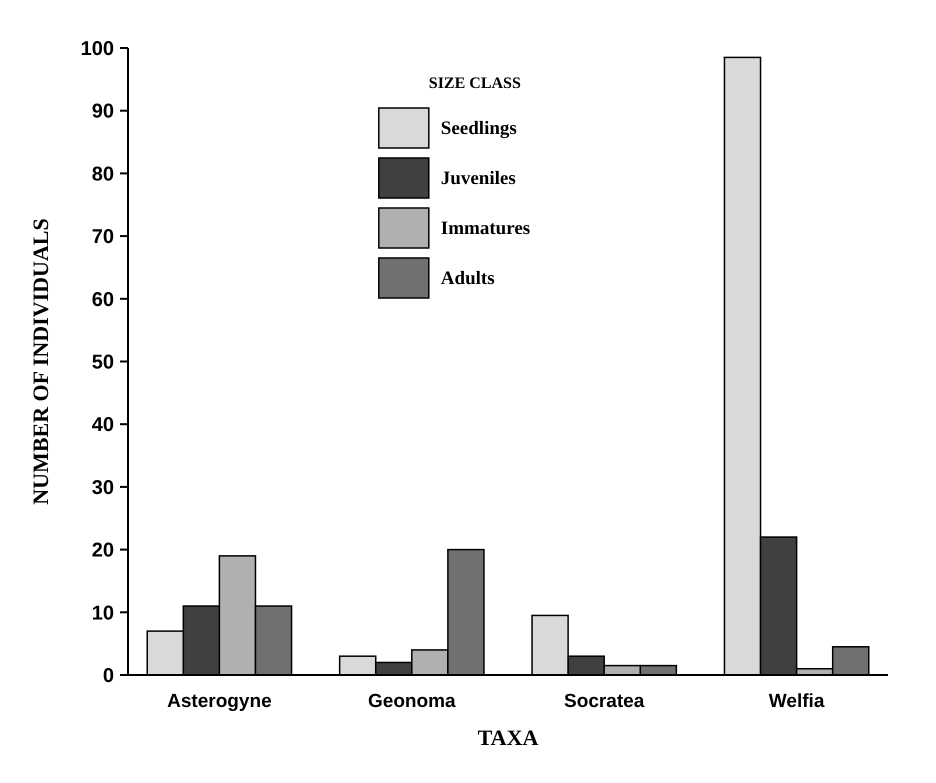  Describe the element at coordinates (508, 737) in the screenshot. I see `x-axis-title: TAXA` at that location.